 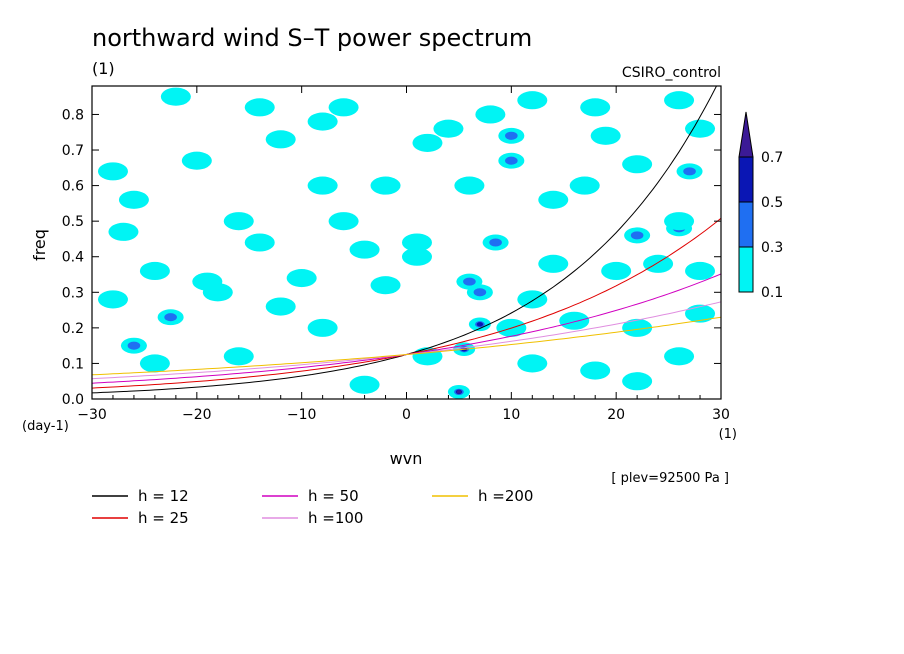 I want to click on y-tick-label: 0.2, so click(x=73, y=329).